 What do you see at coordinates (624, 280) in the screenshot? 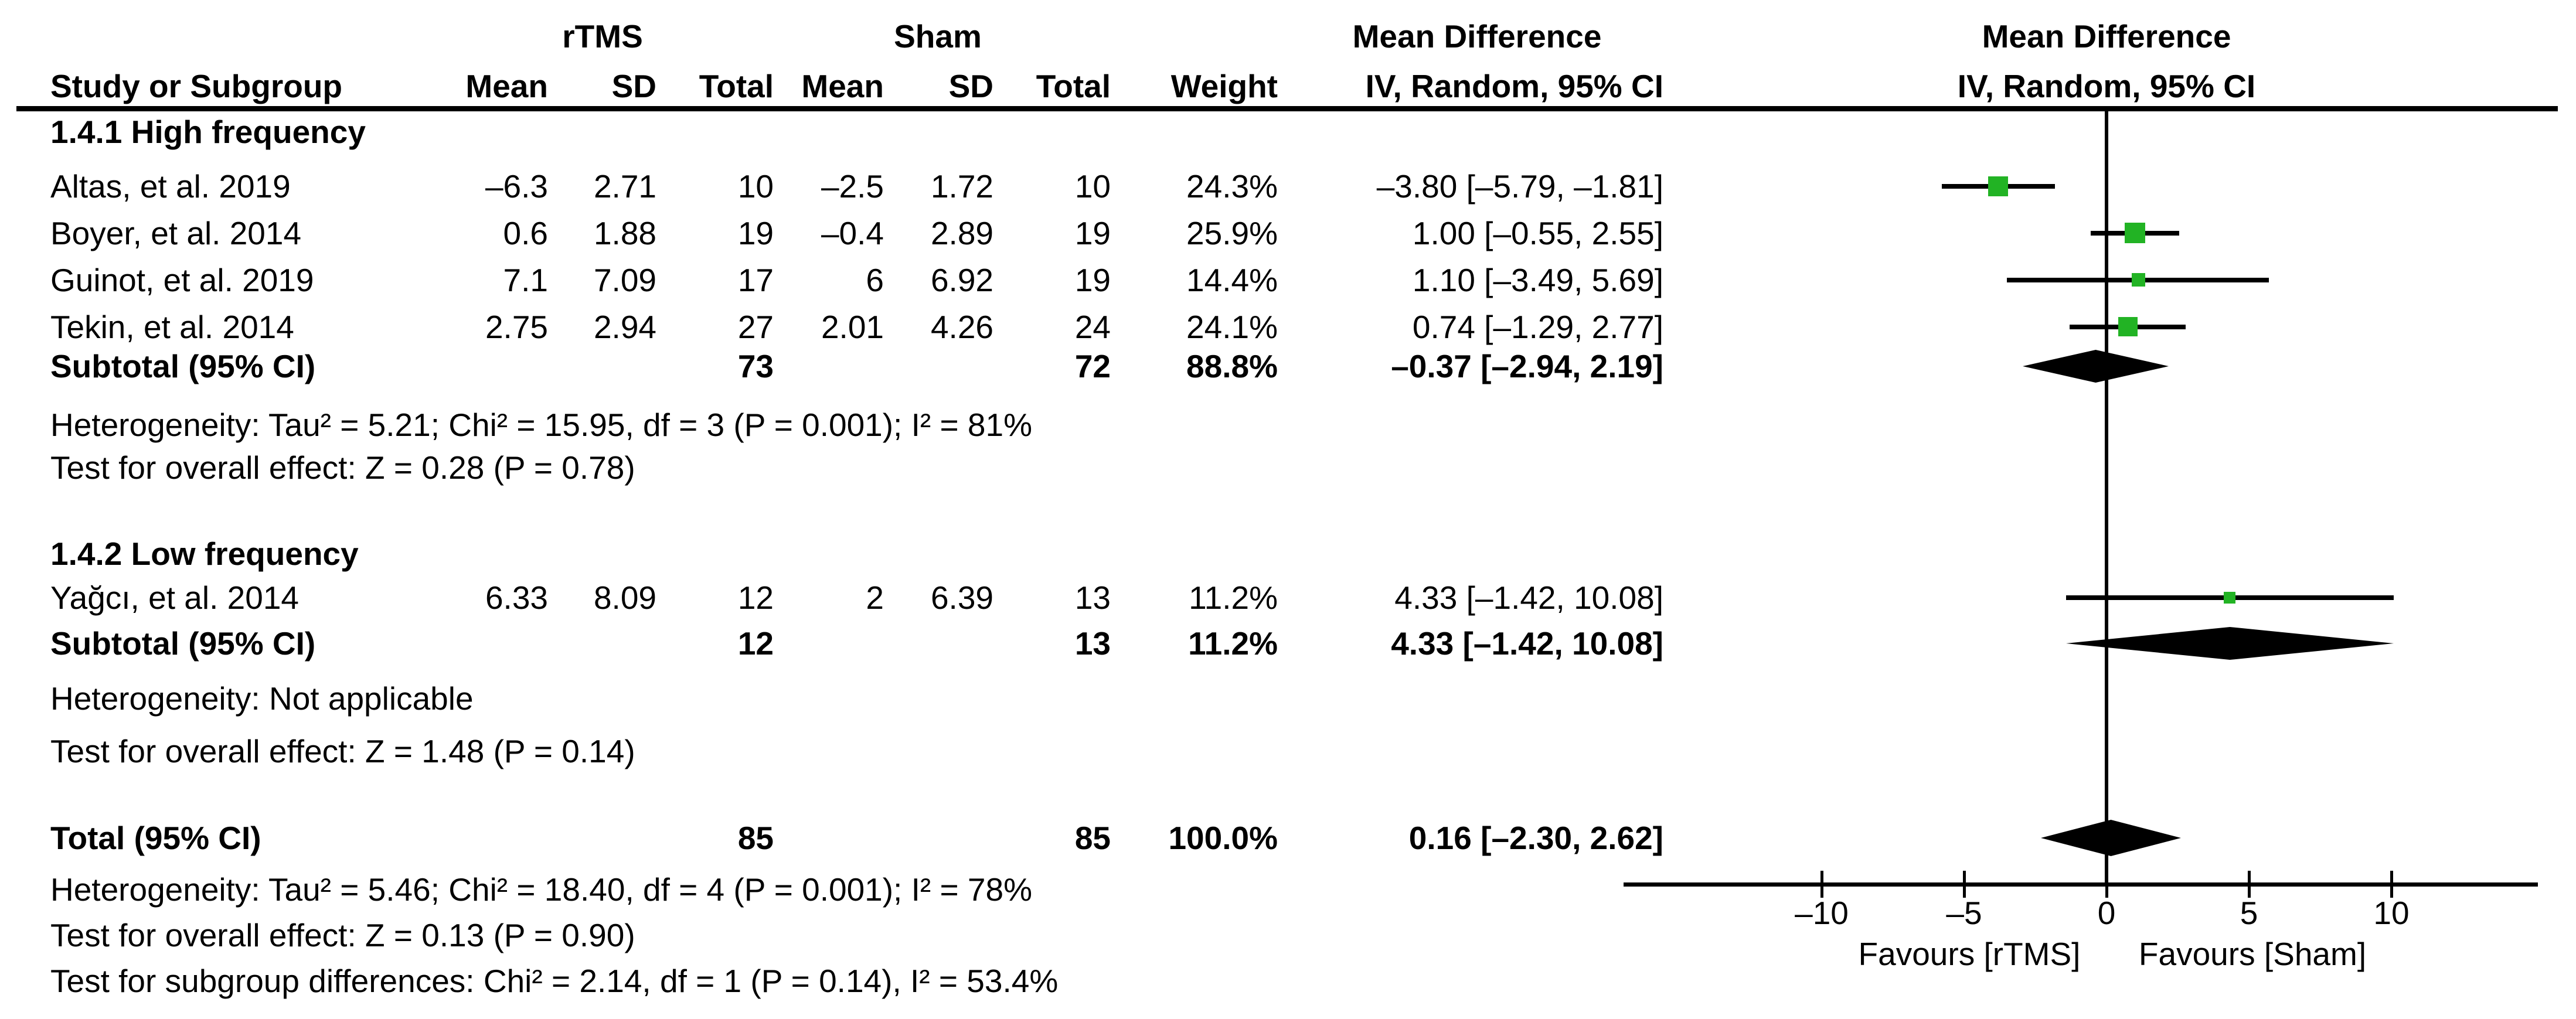
I see `sd-rtms: 7.09` at bounding box center [624, 280].